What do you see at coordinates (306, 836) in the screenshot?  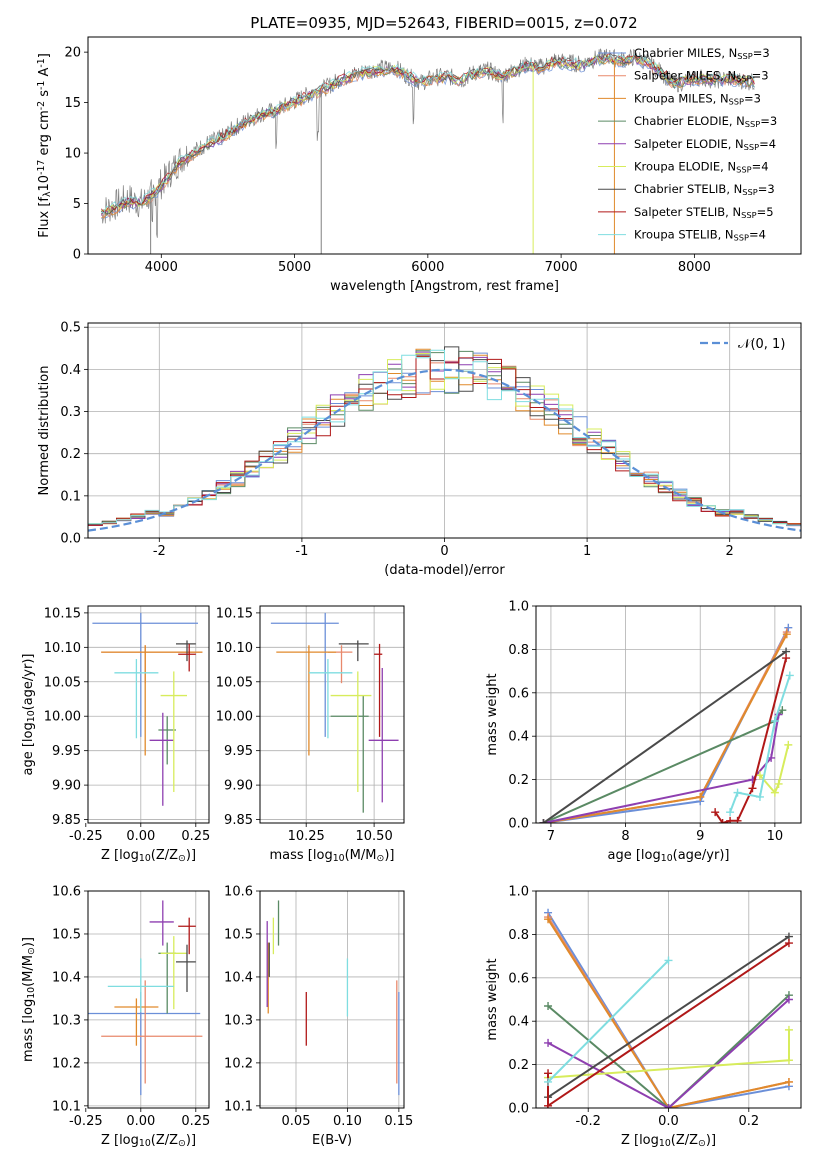 I see `x-tick-label: 10.25` at bounding box center [306, 836].